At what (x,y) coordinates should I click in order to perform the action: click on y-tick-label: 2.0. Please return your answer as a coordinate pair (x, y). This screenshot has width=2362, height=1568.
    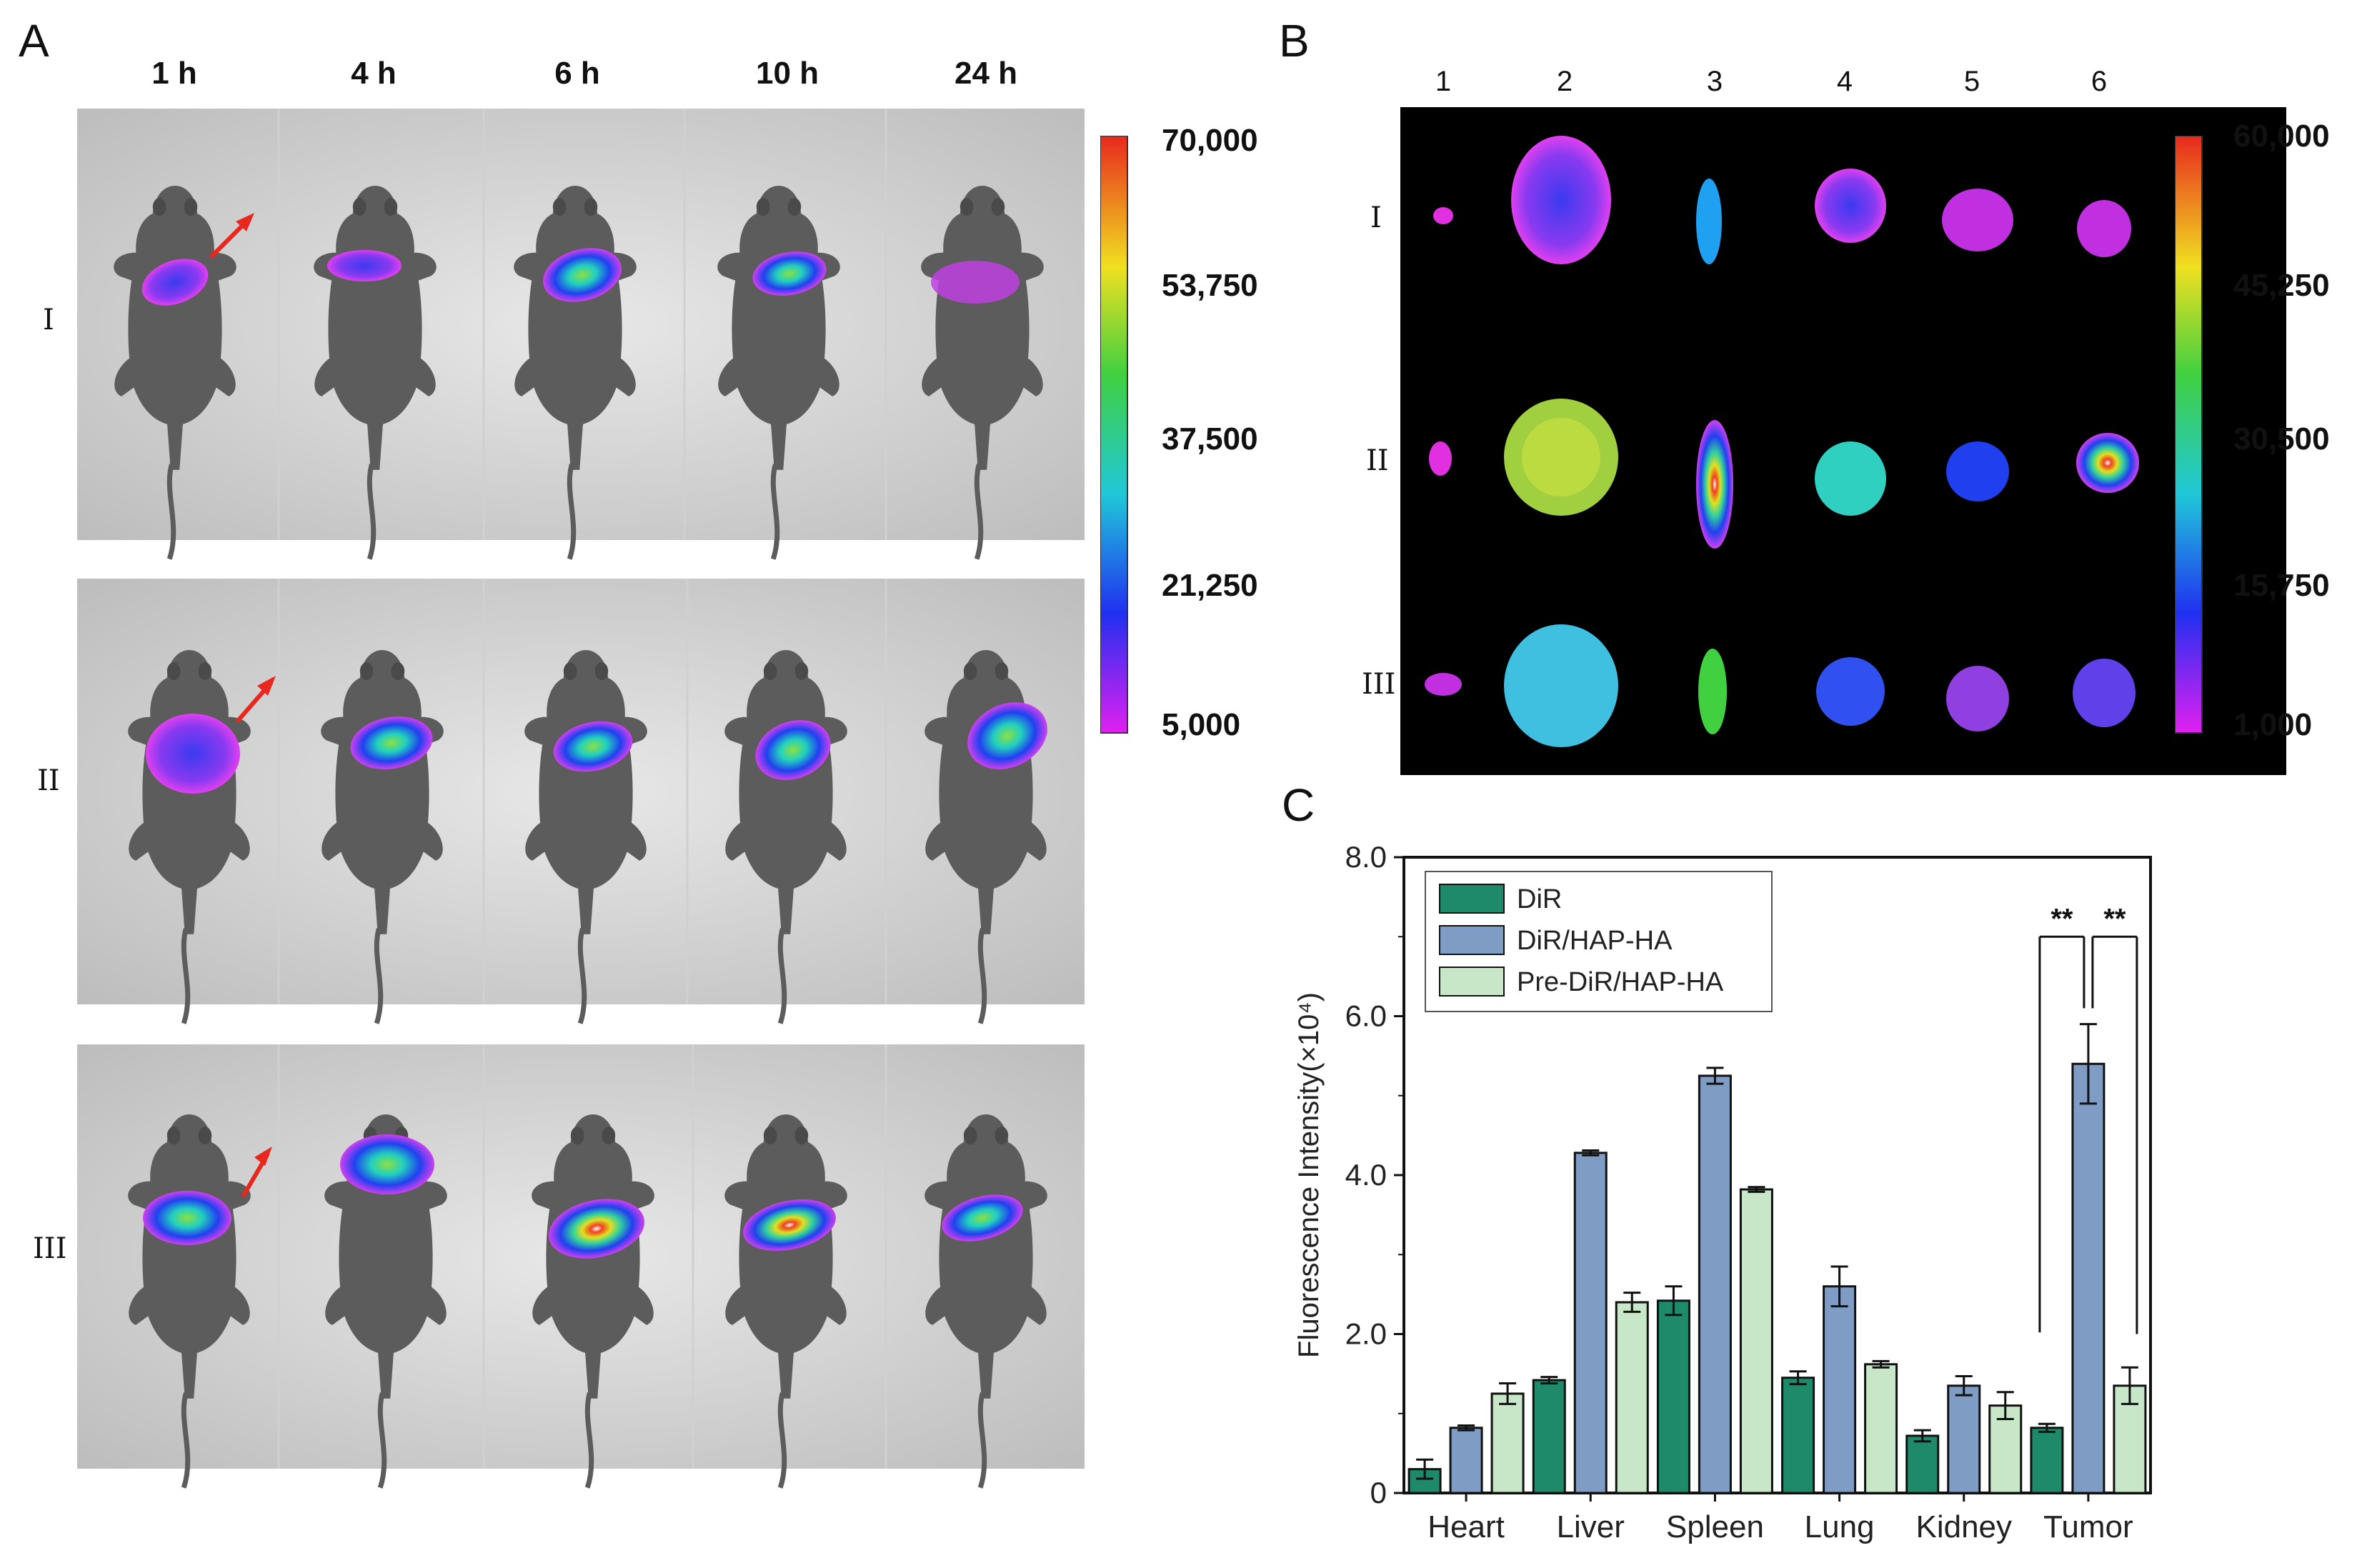
    Looking at the image, I should click on (1366, 1334).